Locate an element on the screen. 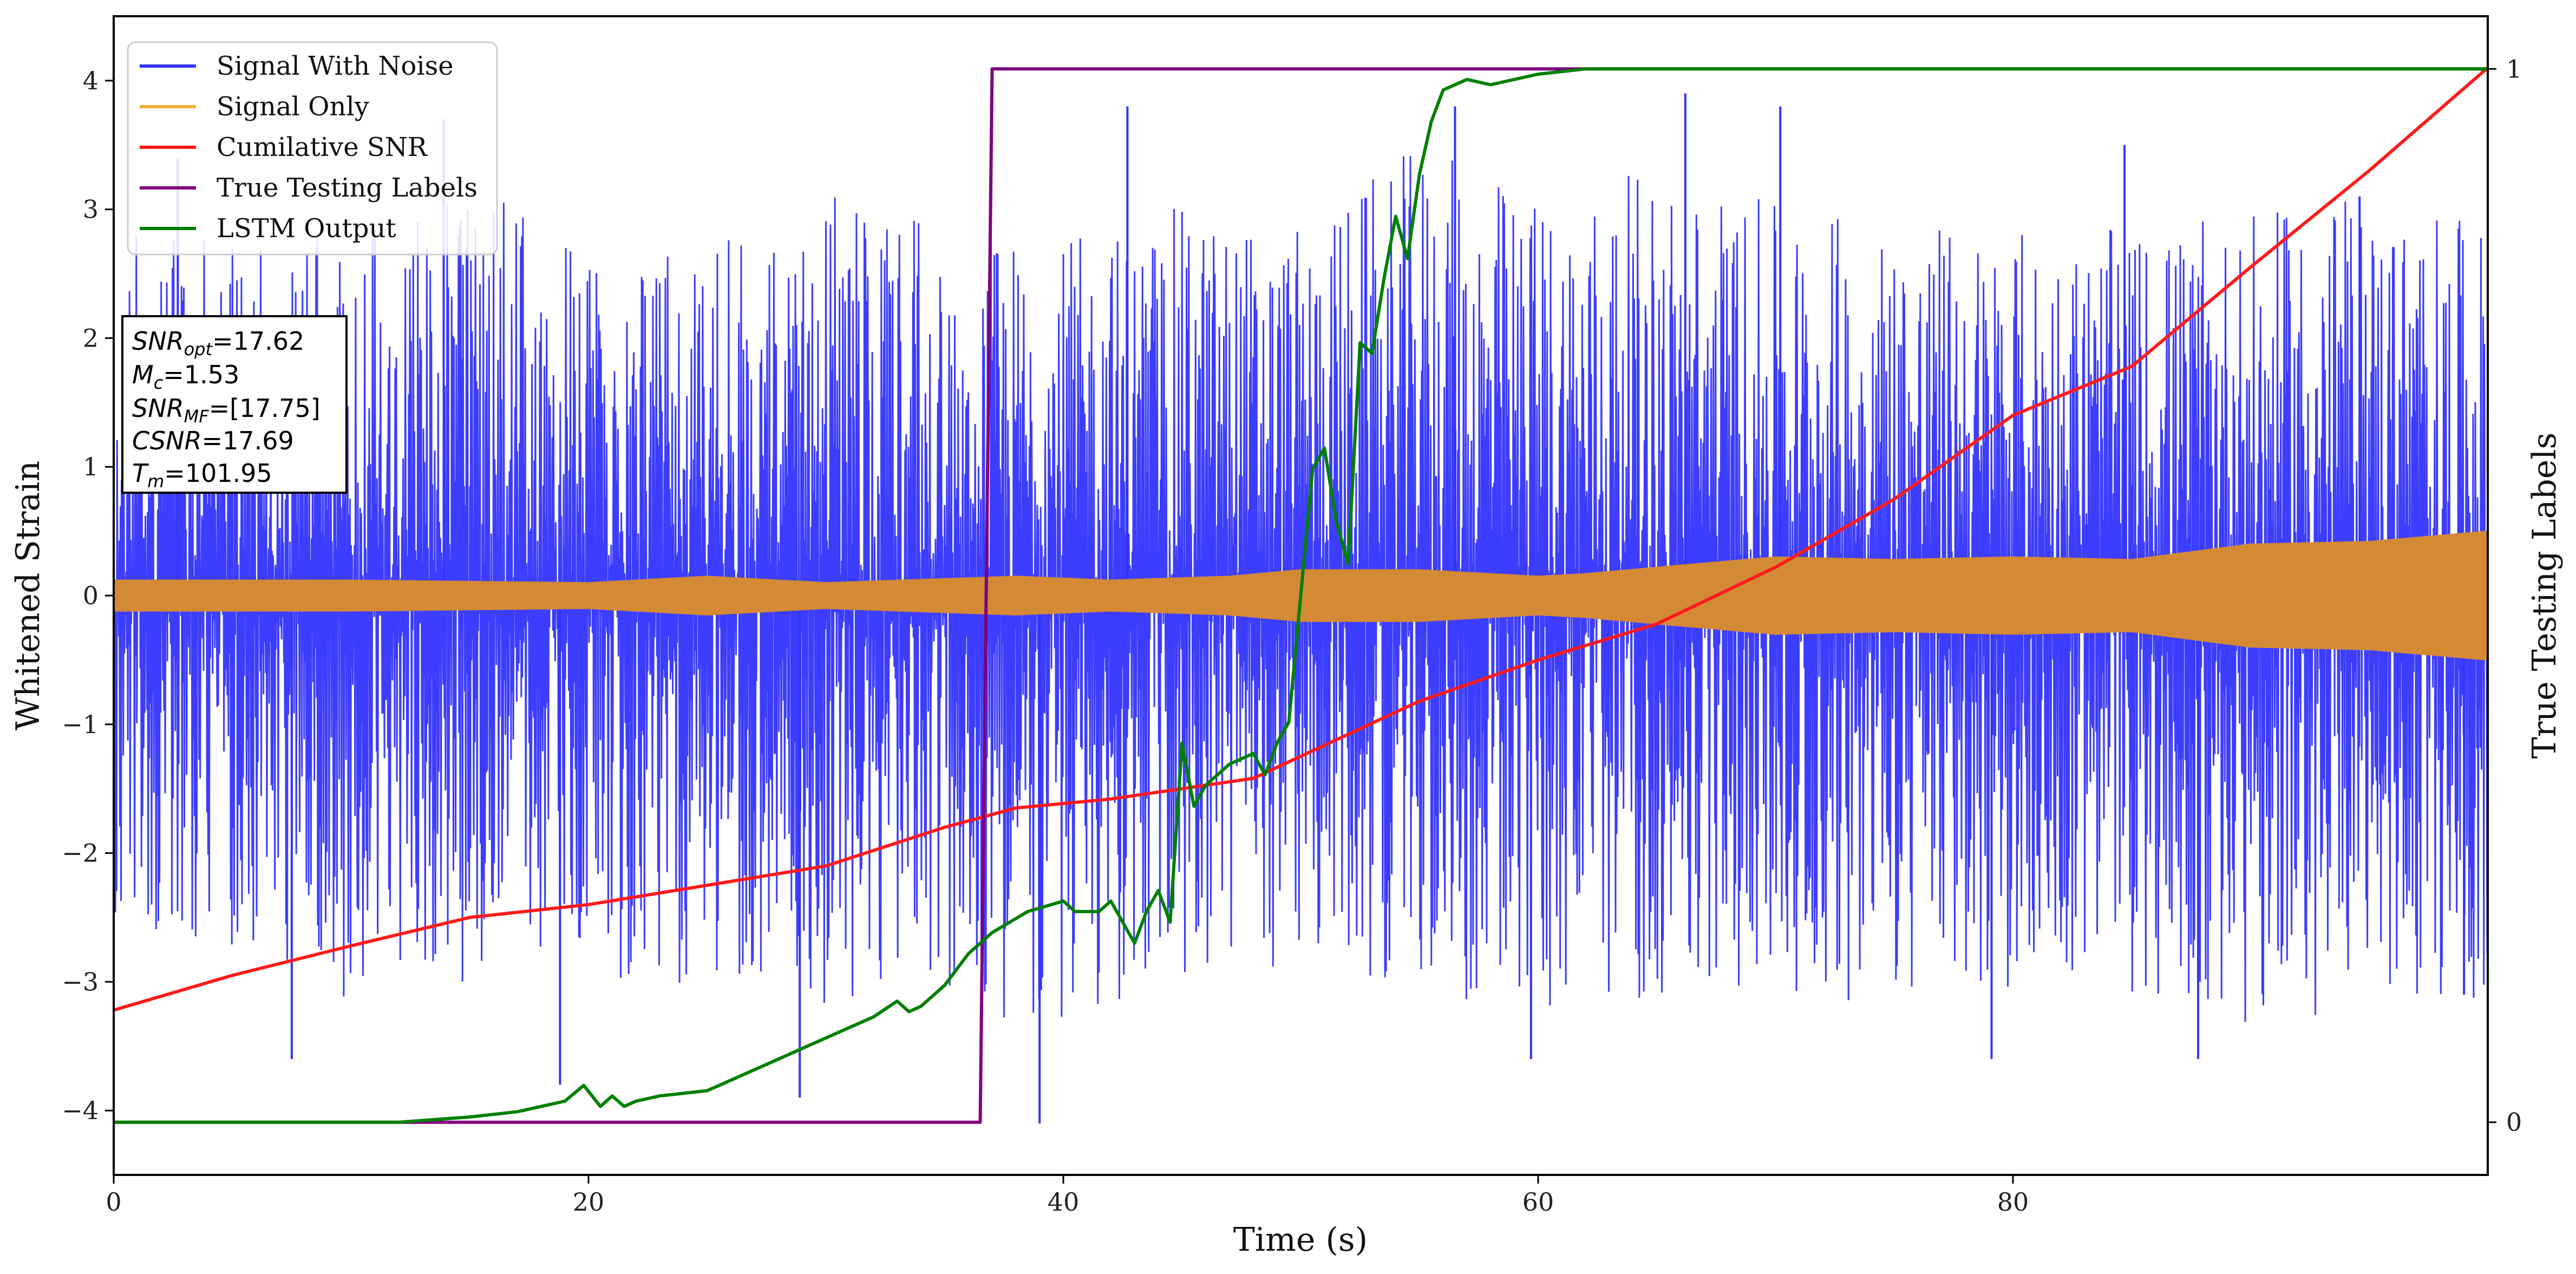 Image resolution: width=2576 pixels, height=1274 pixels. legend-box is located at coordinates (312, 148).